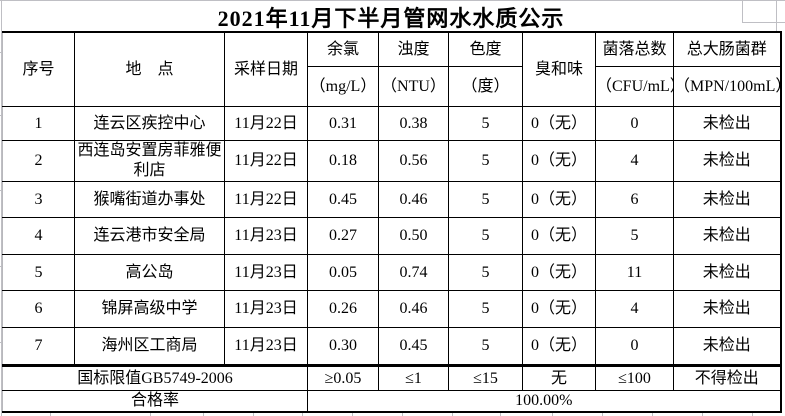 Image resolution: width=785 pixels, height=416 pixels. What do you see at coordinates (266, 69) in the screenshot?
I see `header-date: 采样日期` at bounding box center [266, 69].